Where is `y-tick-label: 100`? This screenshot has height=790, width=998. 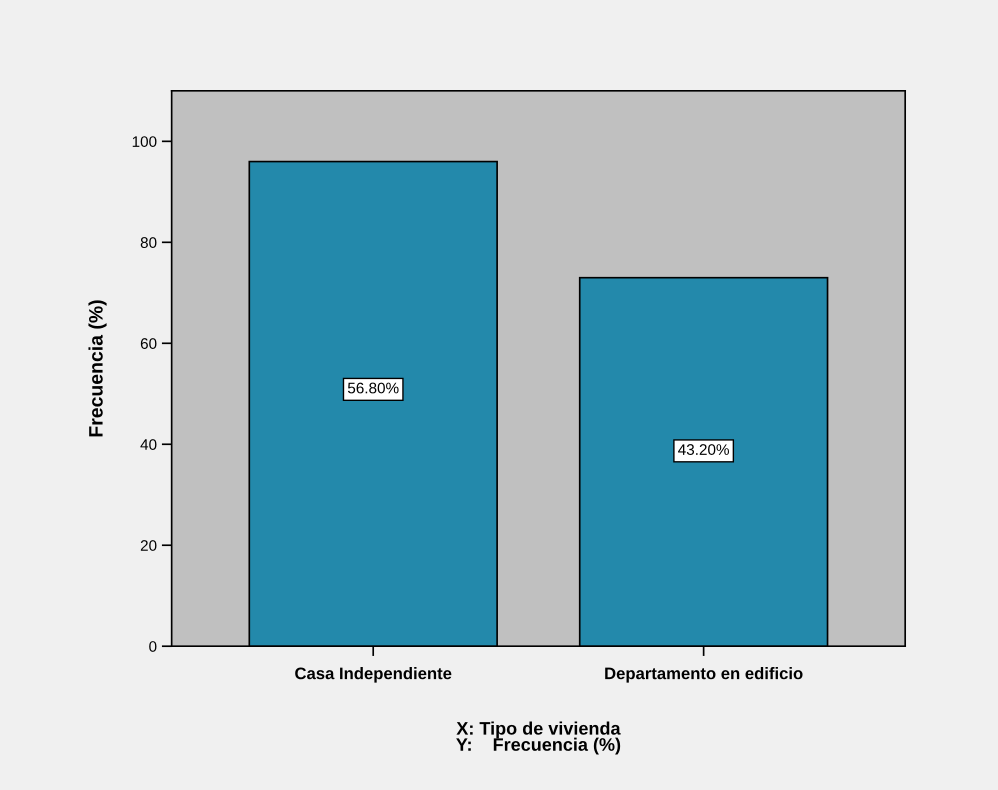
y-tick-label: 100 is located at coordinates (144, 142).